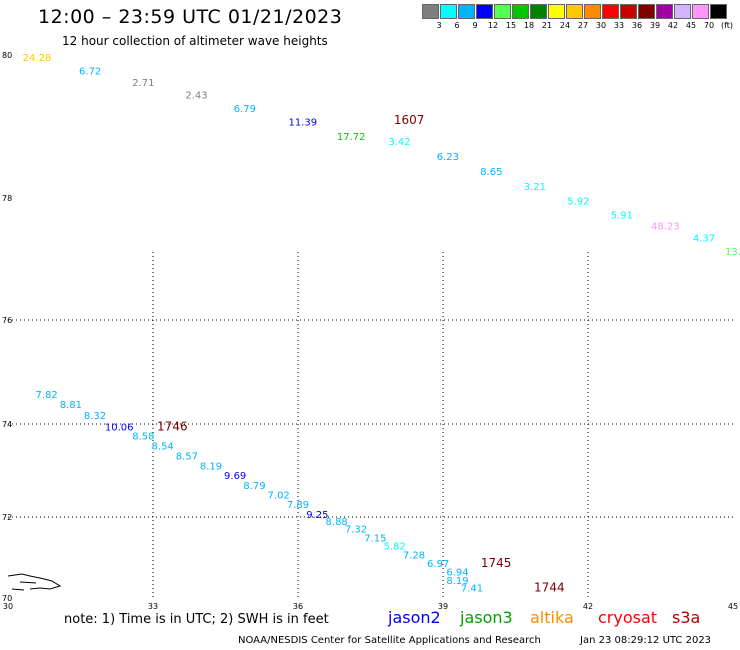 The image size is (740, 650). What do you see at coordinates (7, 198) in the screenshot?
I see `lat-tick-label: 78` at bounding box center [7, 198].